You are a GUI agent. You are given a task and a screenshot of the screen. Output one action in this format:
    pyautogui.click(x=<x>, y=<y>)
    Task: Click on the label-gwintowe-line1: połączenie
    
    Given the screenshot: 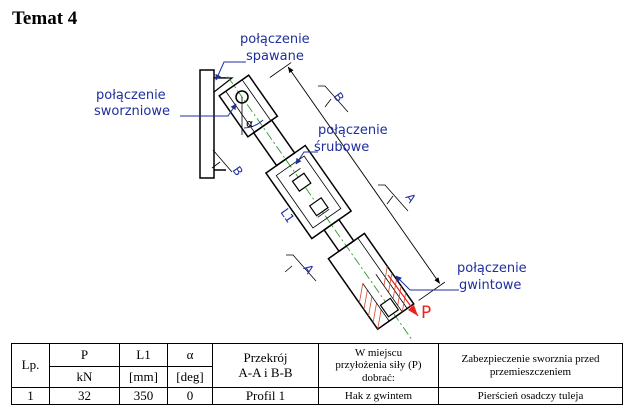 What is the action you would take?
    pyautogui.click(x=492, y=268)
    